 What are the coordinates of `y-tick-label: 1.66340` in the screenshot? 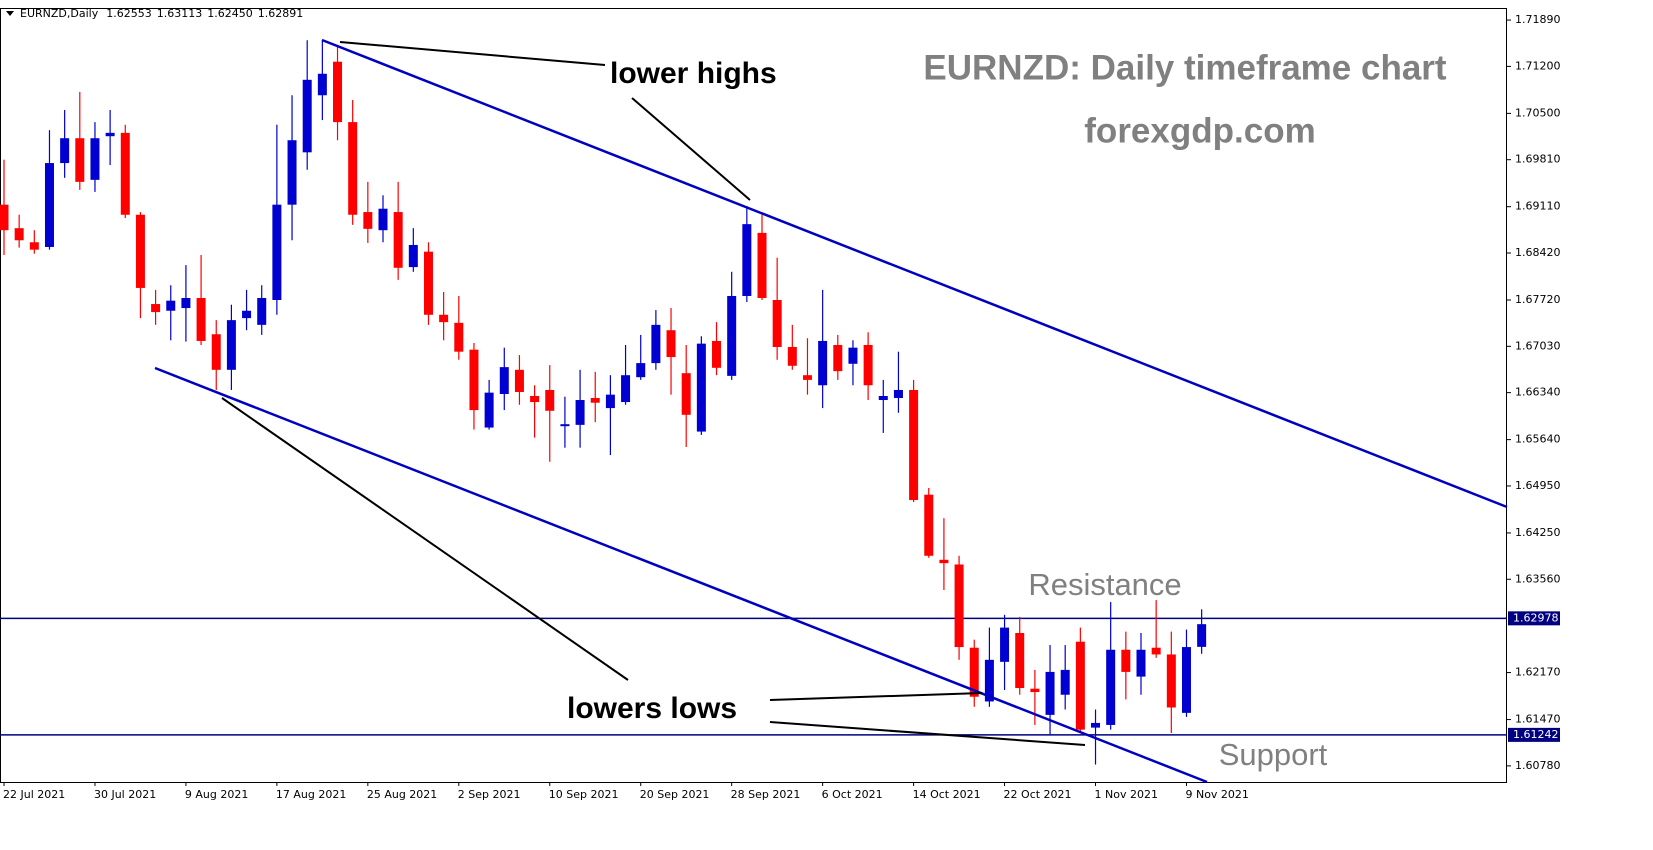 It's located at (1538, 392).